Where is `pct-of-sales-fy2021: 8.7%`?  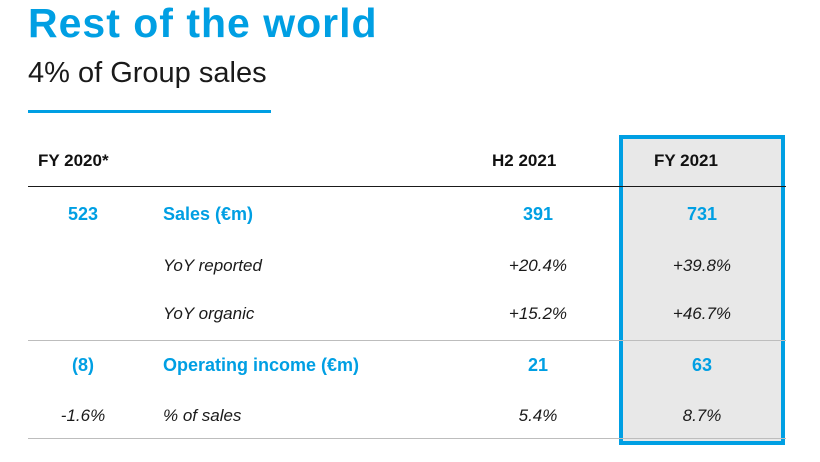 pct-of-sales-fy2021: 8.7% is located at coordinates (702, 415).